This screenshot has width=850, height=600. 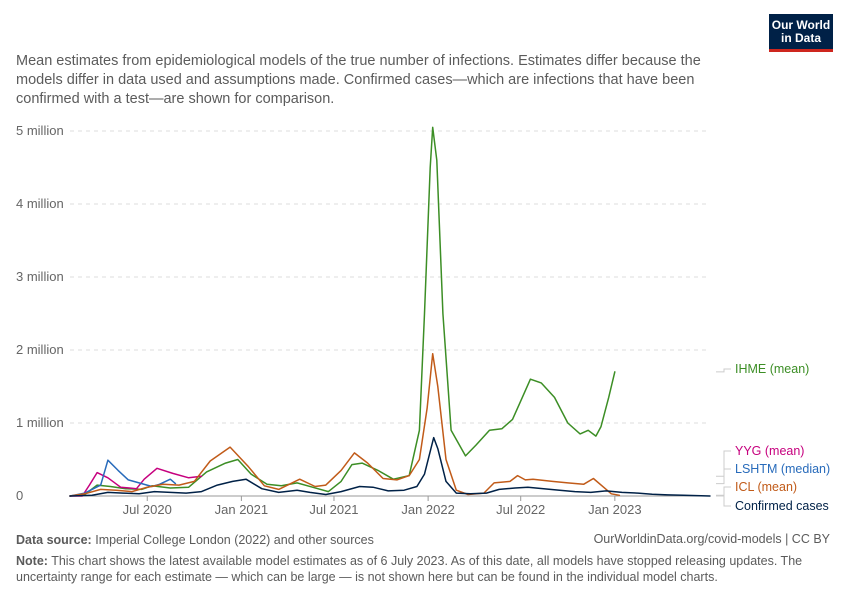 I want to click on data-source-label: Data source:, so click(x=54, y=540).